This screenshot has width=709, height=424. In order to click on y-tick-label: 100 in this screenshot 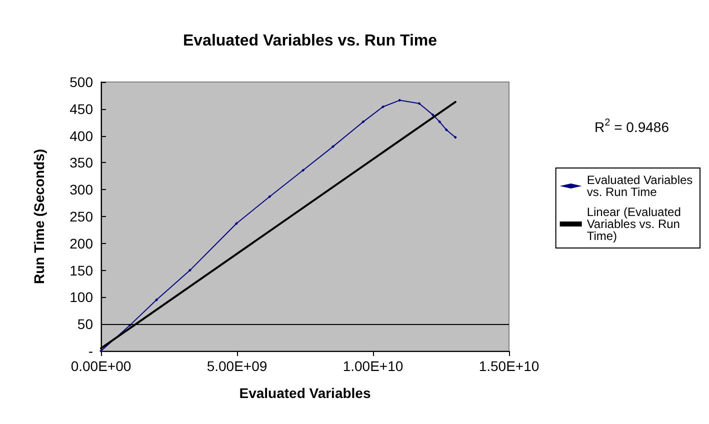, I will do `click(82, 297)`.